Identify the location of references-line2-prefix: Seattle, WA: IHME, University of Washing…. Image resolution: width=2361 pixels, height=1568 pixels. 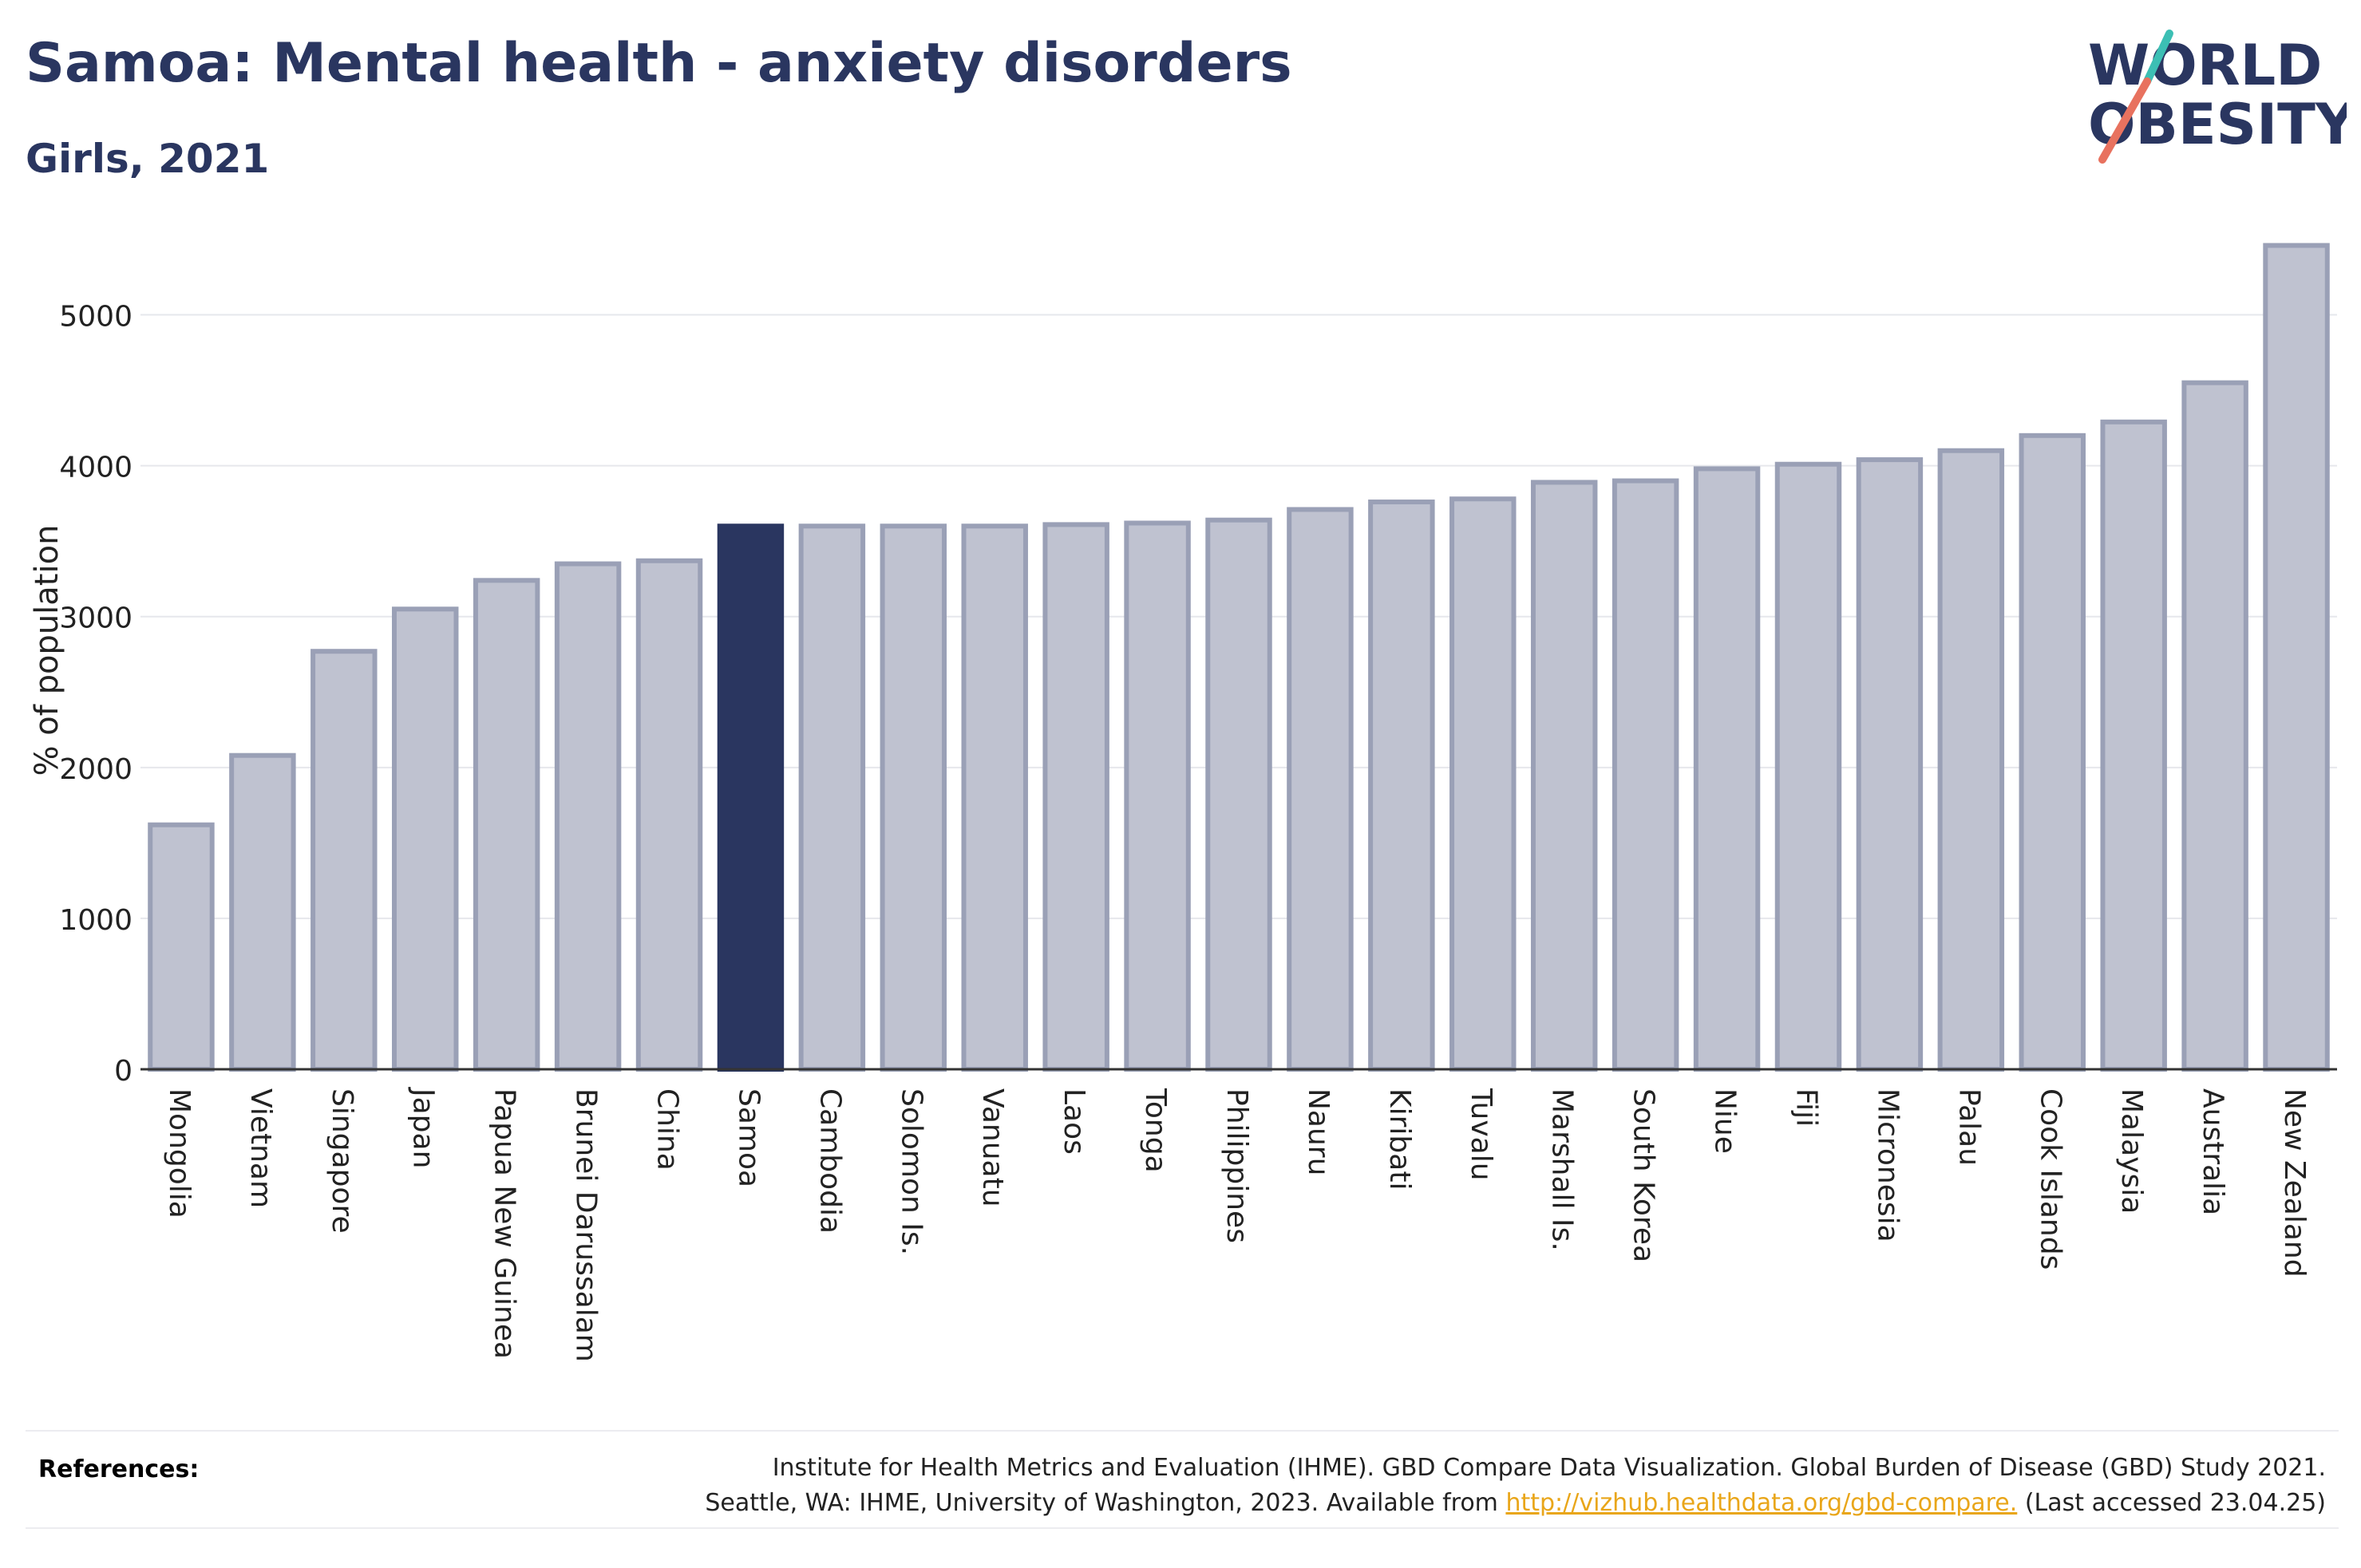
(1105, 1503).